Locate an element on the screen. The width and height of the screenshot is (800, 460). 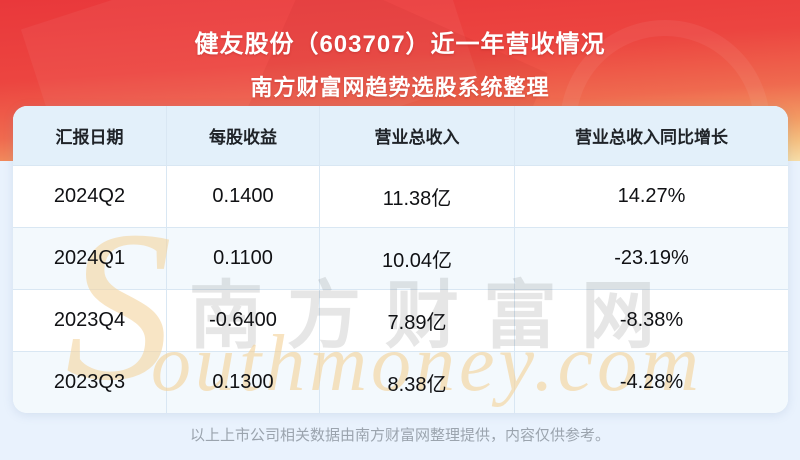
cell-total-revenue: 8.38亿 is located at coordinates (417, 382).